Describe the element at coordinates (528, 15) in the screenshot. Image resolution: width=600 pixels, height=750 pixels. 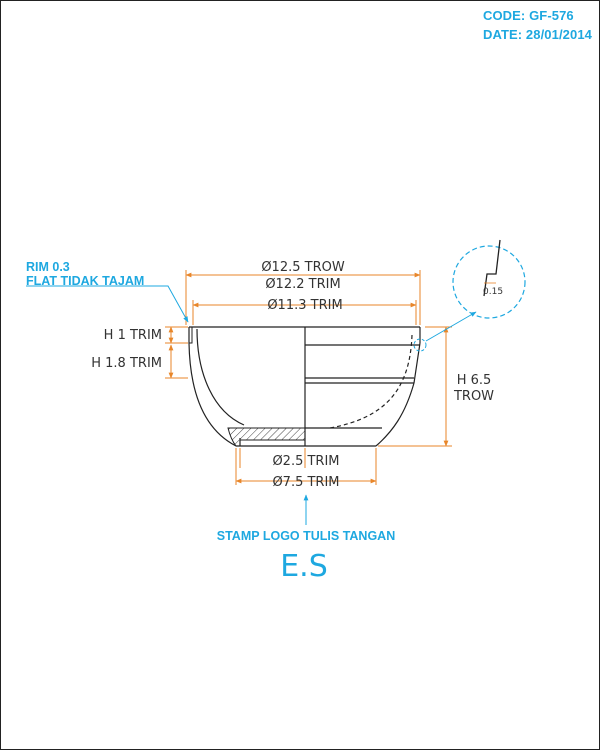
I see `product-code: CODE: GF-576` at that location.